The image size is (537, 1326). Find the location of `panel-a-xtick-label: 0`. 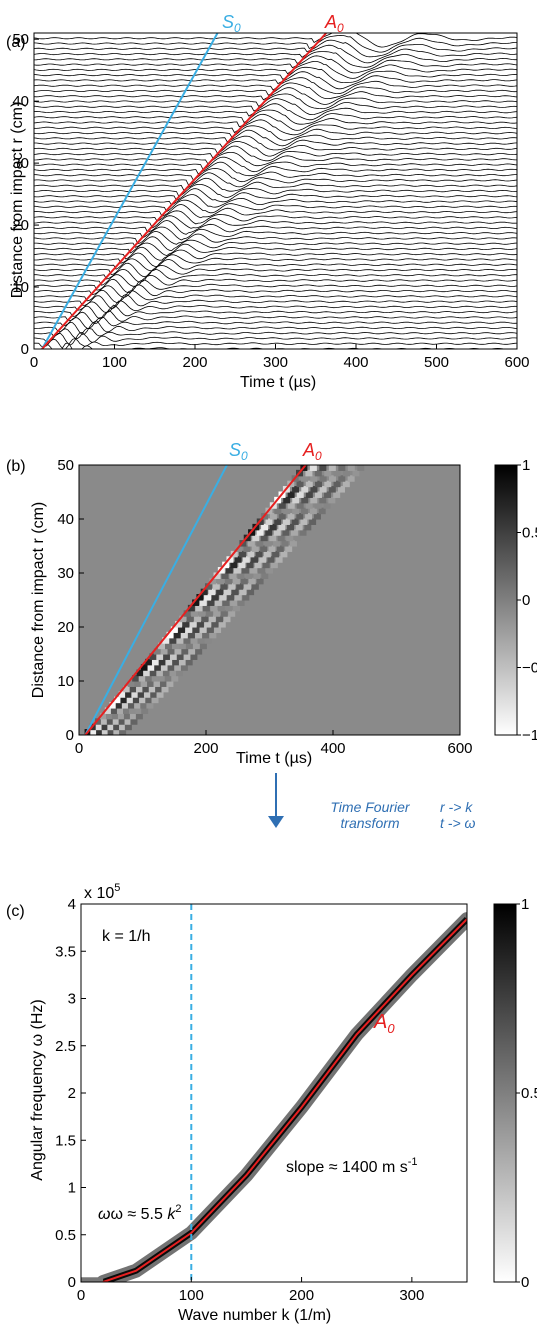

panel-a-xtick-label: 0 is located at coordinates (34, 362).